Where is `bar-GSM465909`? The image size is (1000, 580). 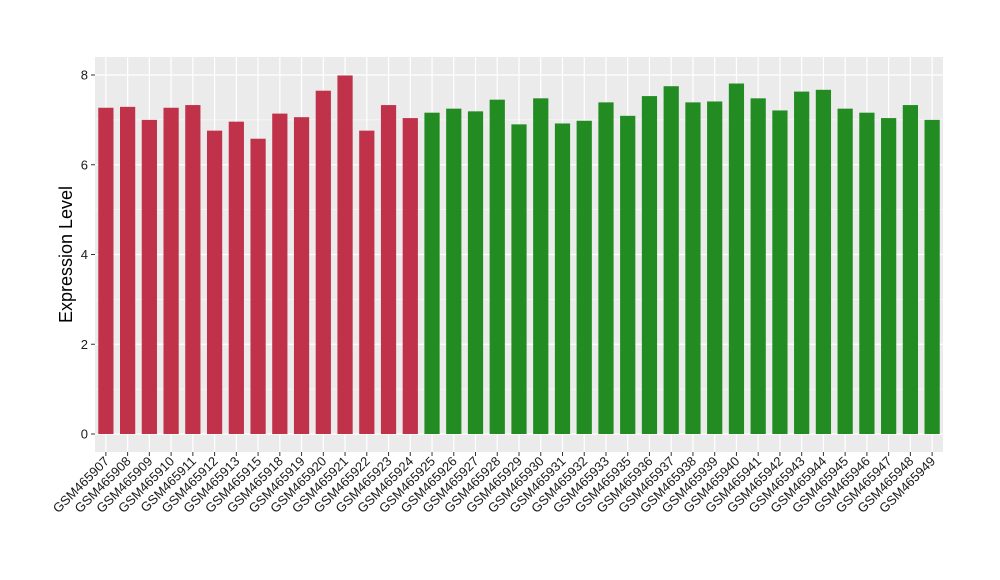 bar-GSM465909 is located at coordinates (149, 276).